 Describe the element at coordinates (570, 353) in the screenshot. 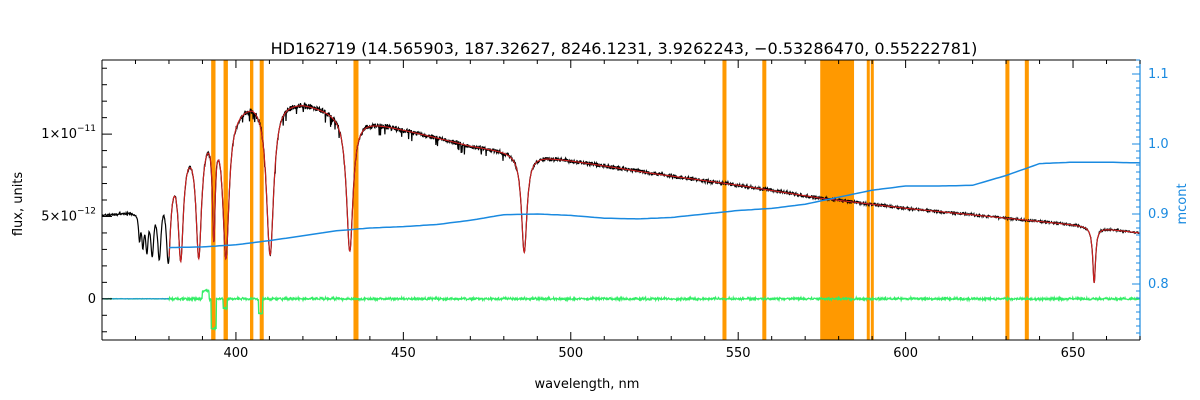

I see `x-tick-label: 500` at that location.